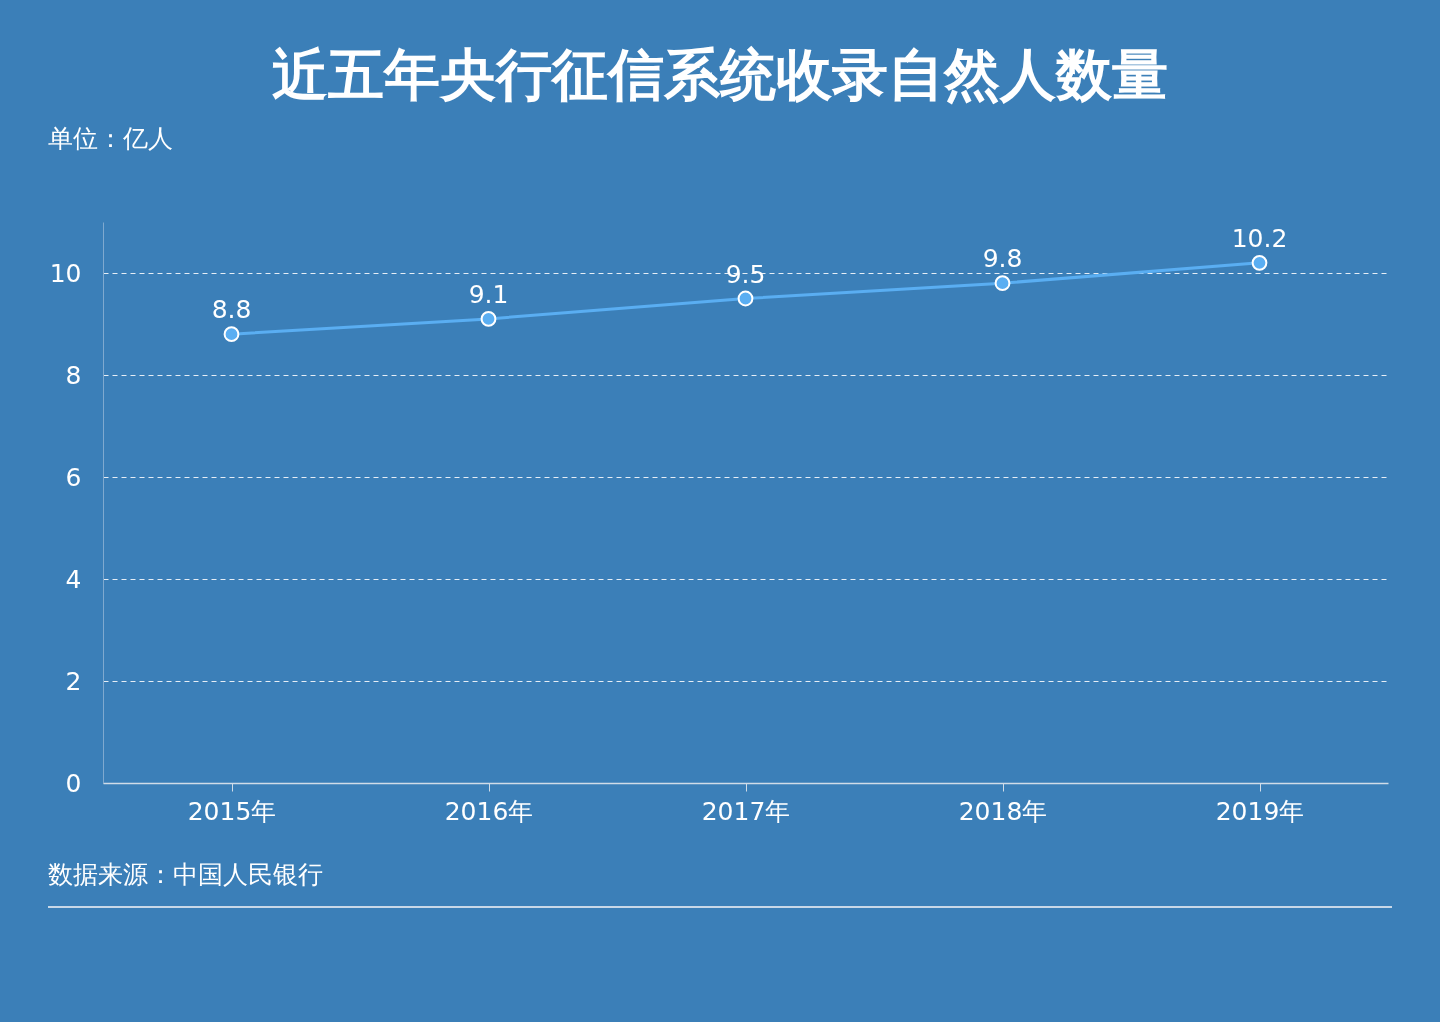  I want to click on y-tick-label: 0, so click(73, 783).